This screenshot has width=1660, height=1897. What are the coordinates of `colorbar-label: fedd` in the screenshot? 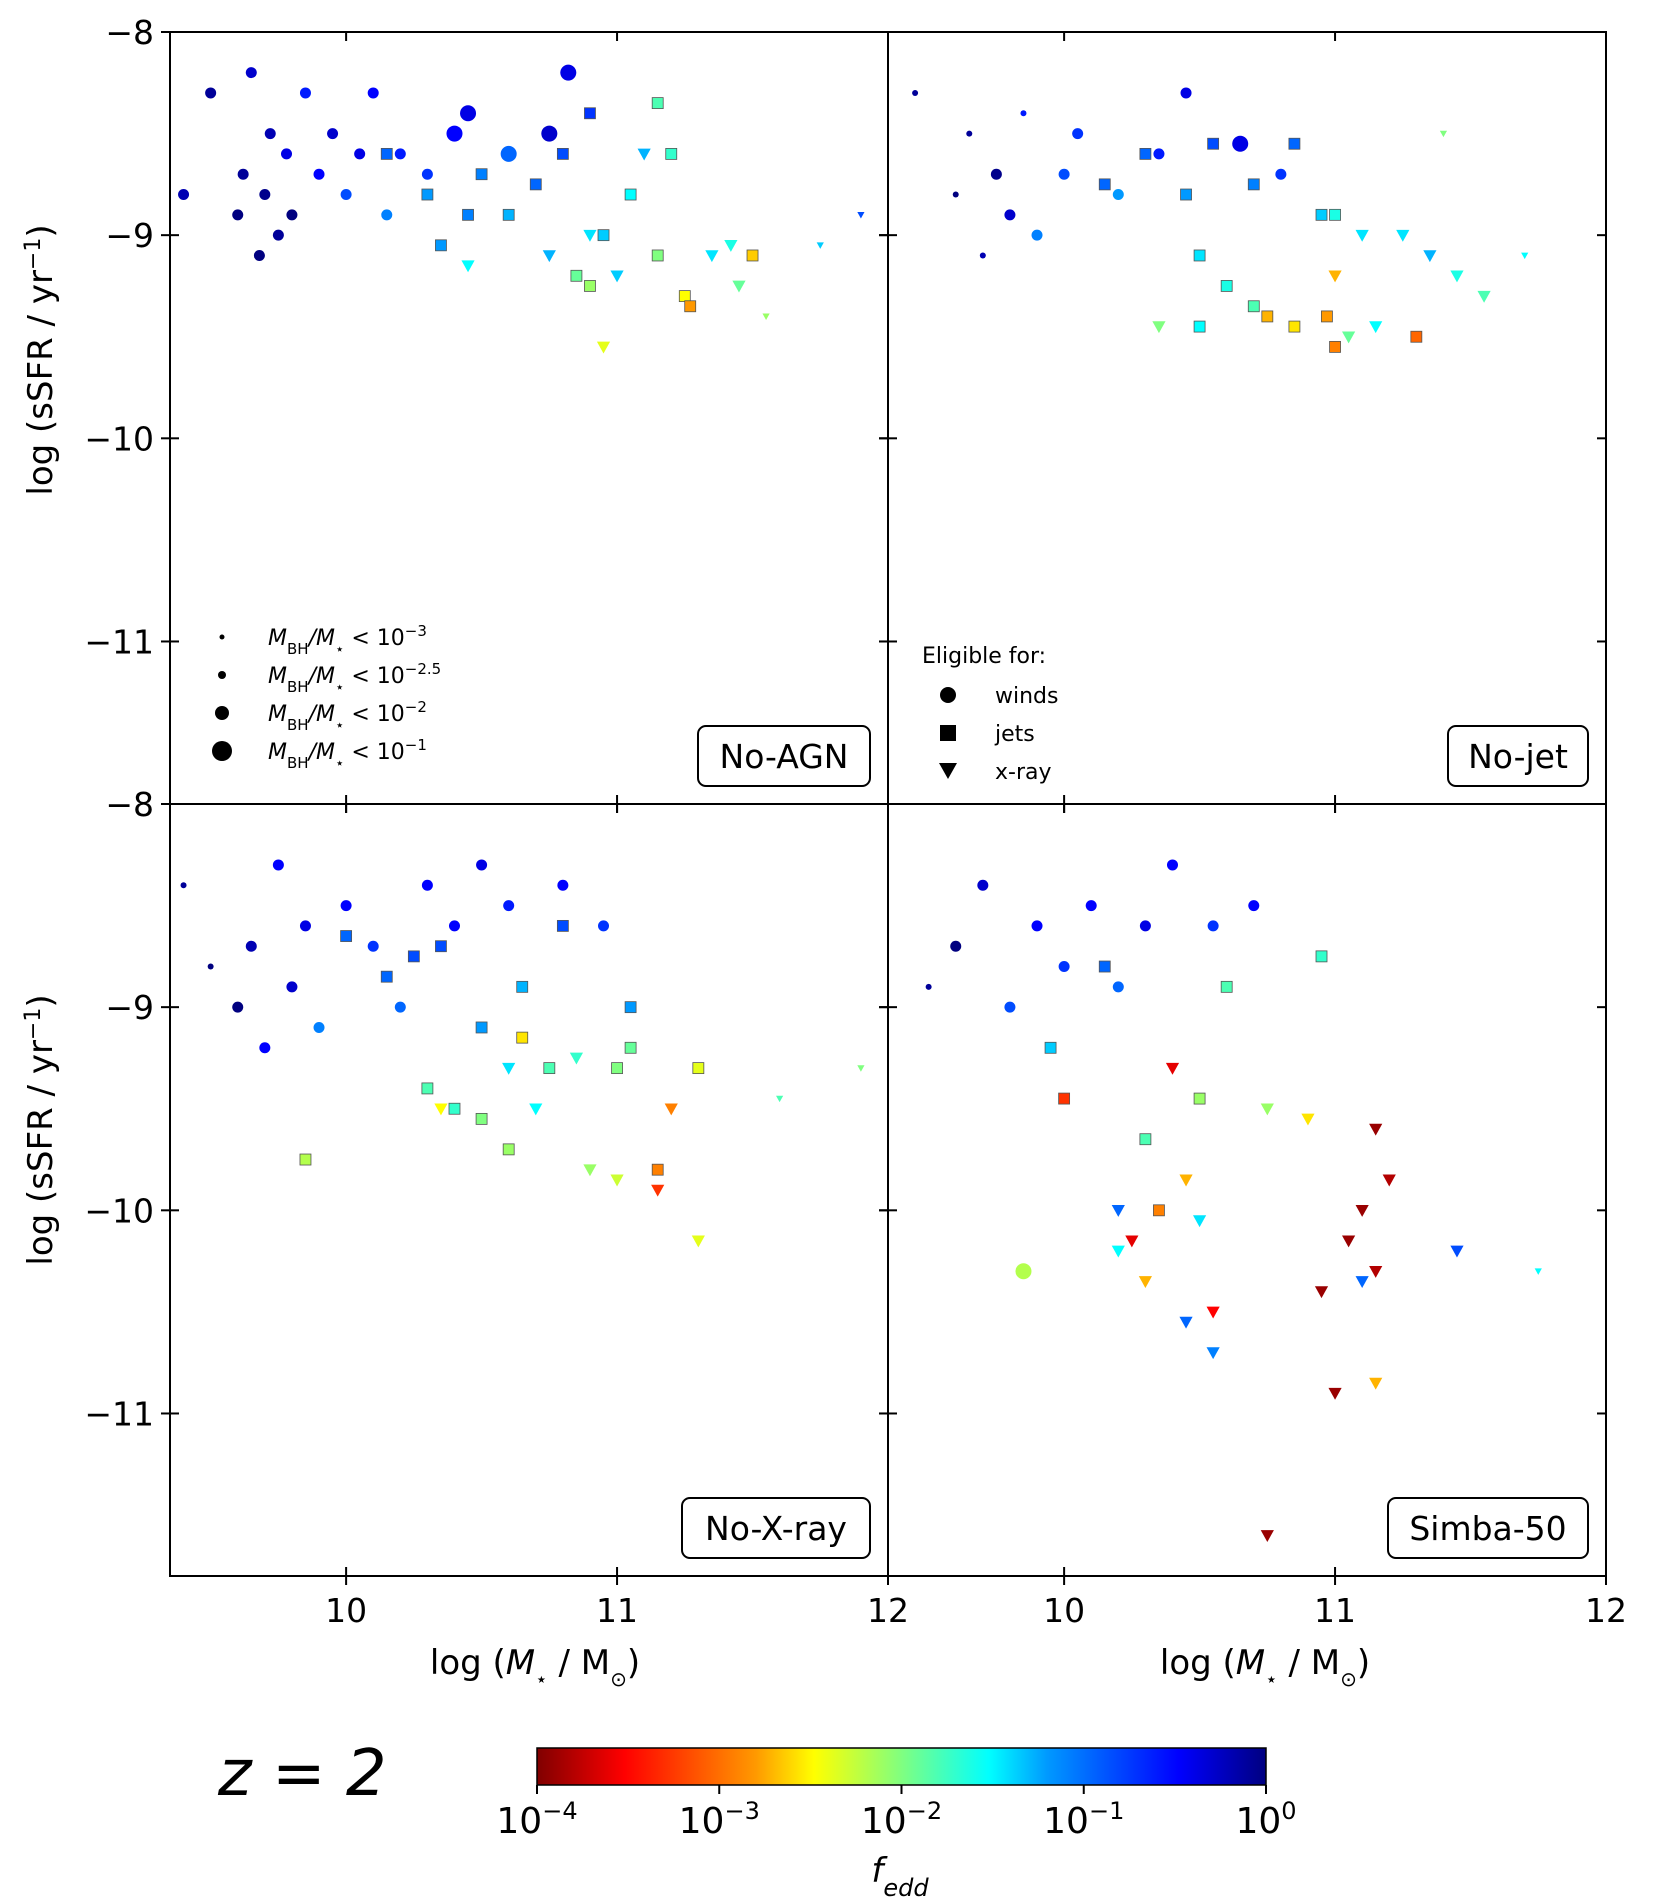 It's located at (900, 1874).